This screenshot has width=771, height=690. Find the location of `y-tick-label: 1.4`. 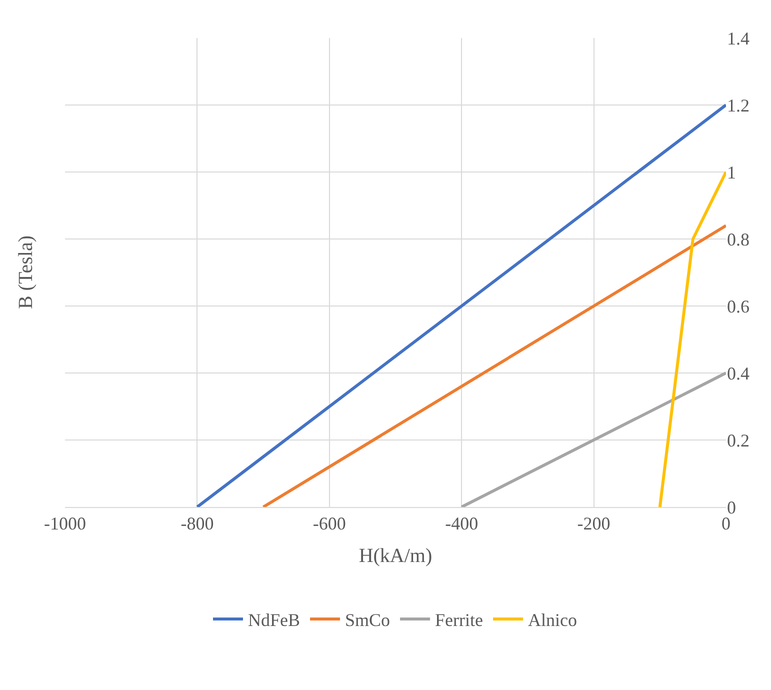

y-tick-label: 1.4 is located at coordinates (738, 38).